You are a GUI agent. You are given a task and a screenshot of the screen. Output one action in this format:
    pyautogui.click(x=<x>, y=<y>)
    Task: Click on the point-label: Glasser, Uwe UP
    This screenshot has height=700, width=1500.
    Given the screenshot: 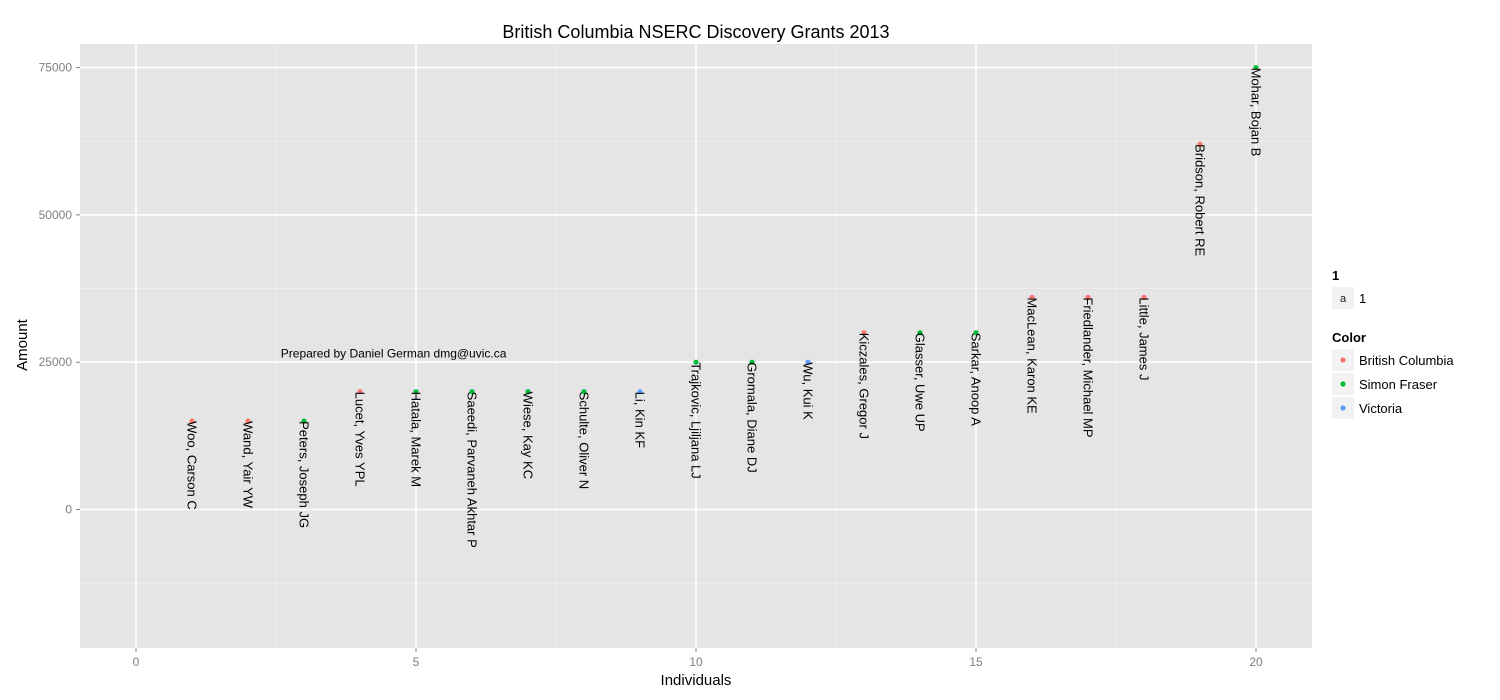 What is the action you would take?
    pyautogui.click(x=920, y=382)
    